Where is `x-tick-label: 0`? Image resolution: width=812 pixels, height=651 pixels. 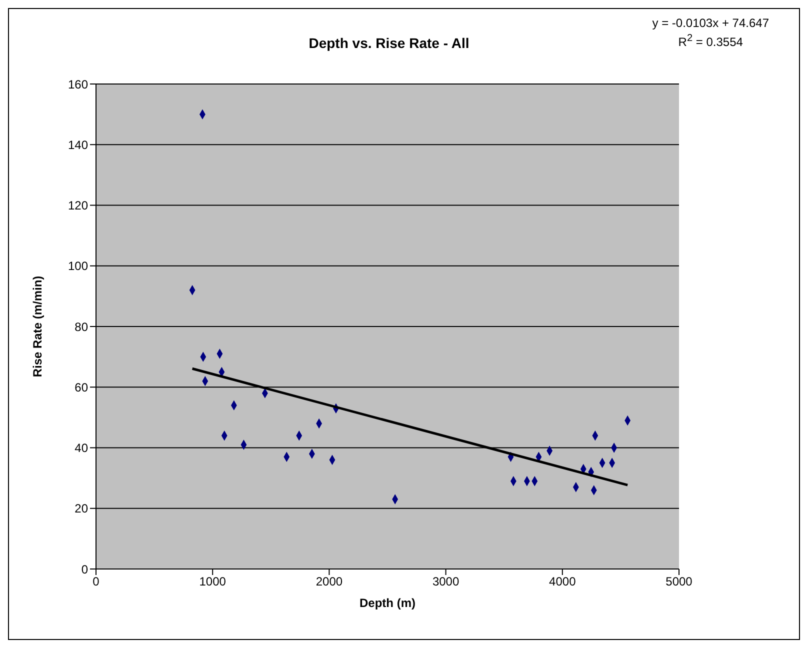 x-tick-label: 0 is located at coordinates (96, 581).